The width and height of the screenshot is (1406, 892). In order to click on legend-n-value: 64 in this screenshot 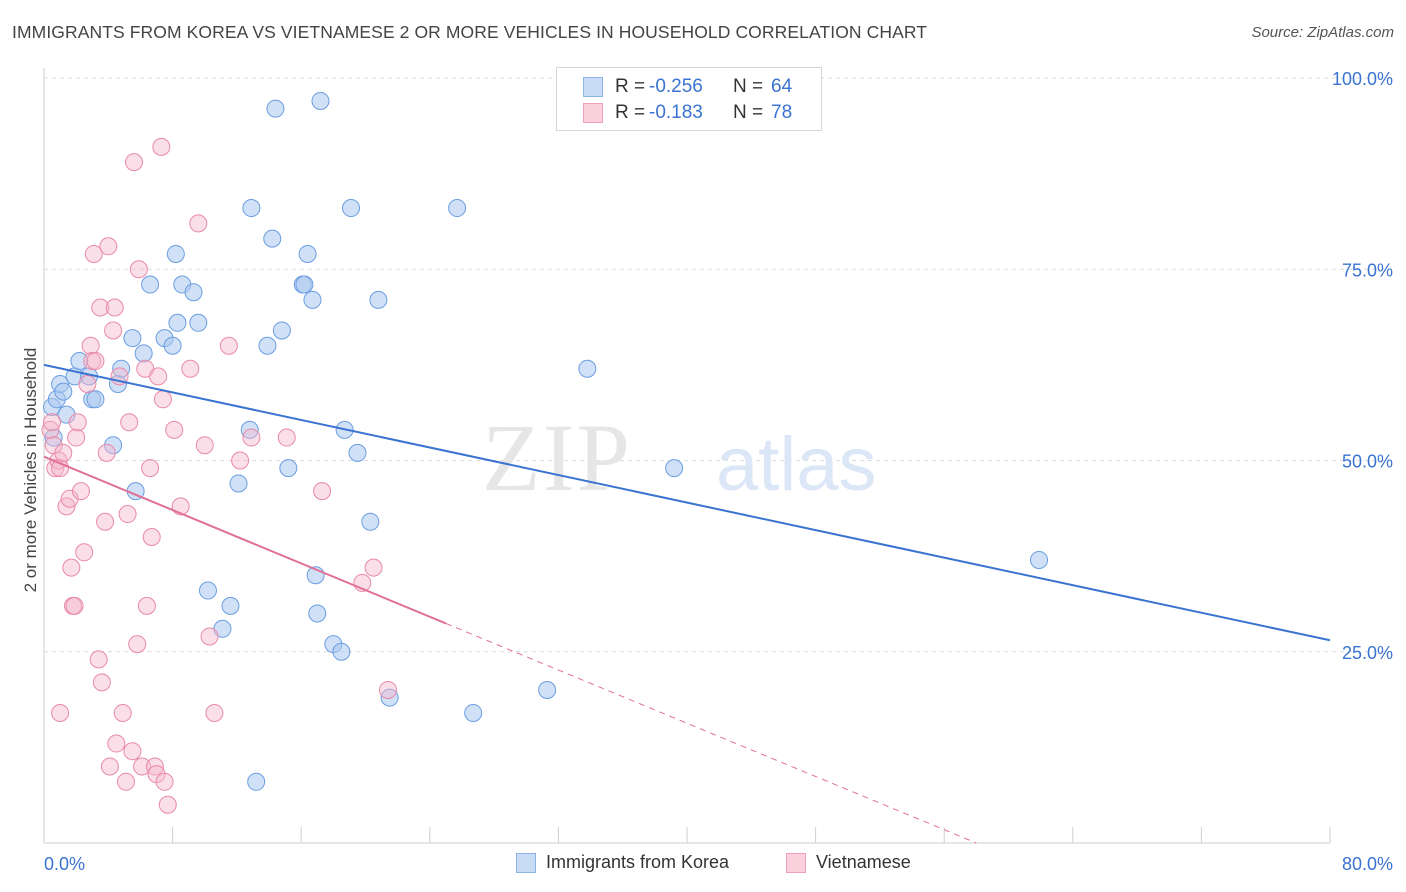, I will do `click(782, 86)`.